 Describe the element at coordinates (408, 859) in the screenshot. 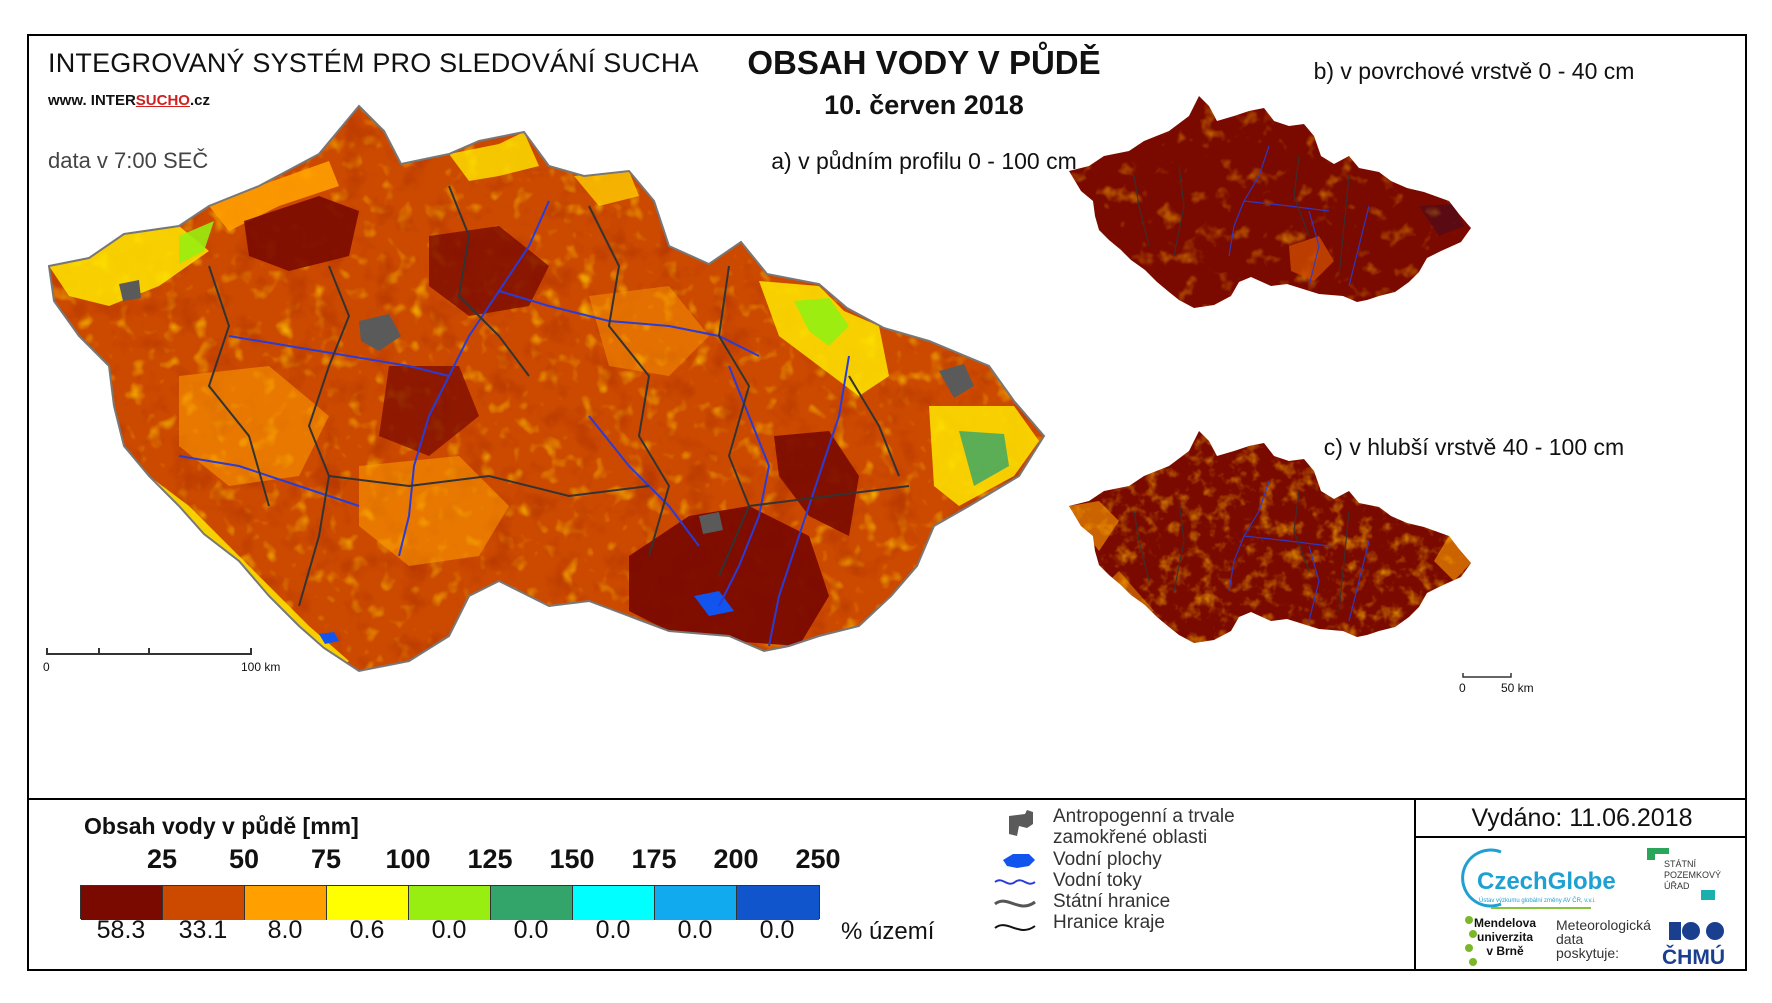

I see `legend-class-bound: 100` at that location.